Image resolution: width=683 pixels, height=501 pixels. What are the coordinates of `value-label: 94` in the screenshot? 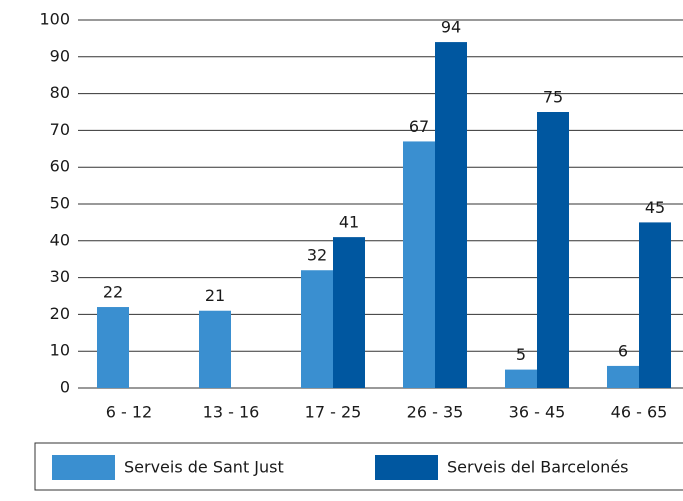 It's located at (451, 27).